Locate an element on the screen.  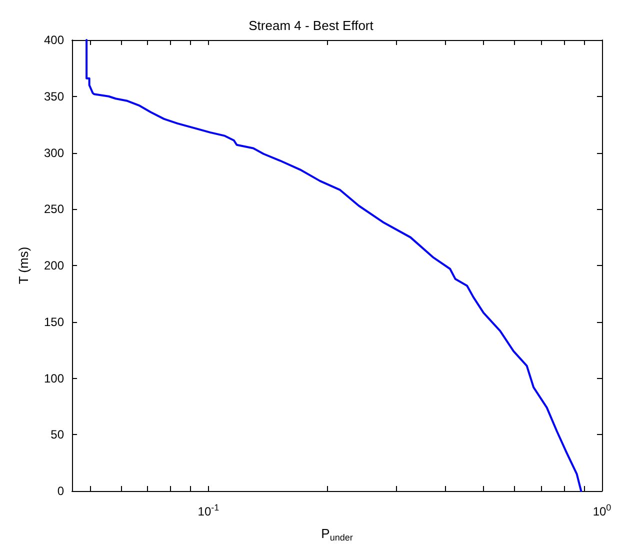
y-tick-label: 150 is located at coordinates (54, 321).